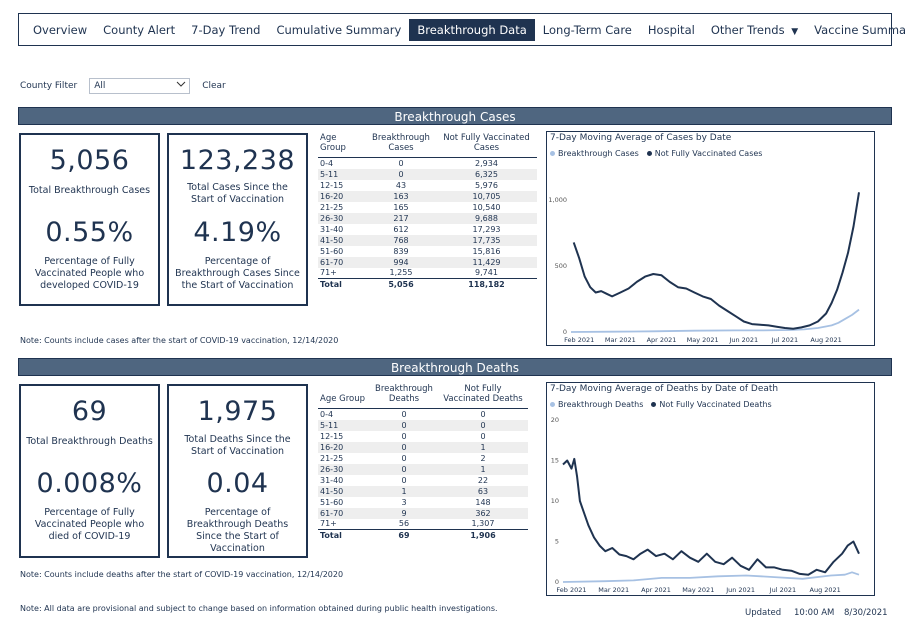 The height and width of the screenshot is (630, 907). I want to click on tab-county-alert: County Alert, so click(139, 29).